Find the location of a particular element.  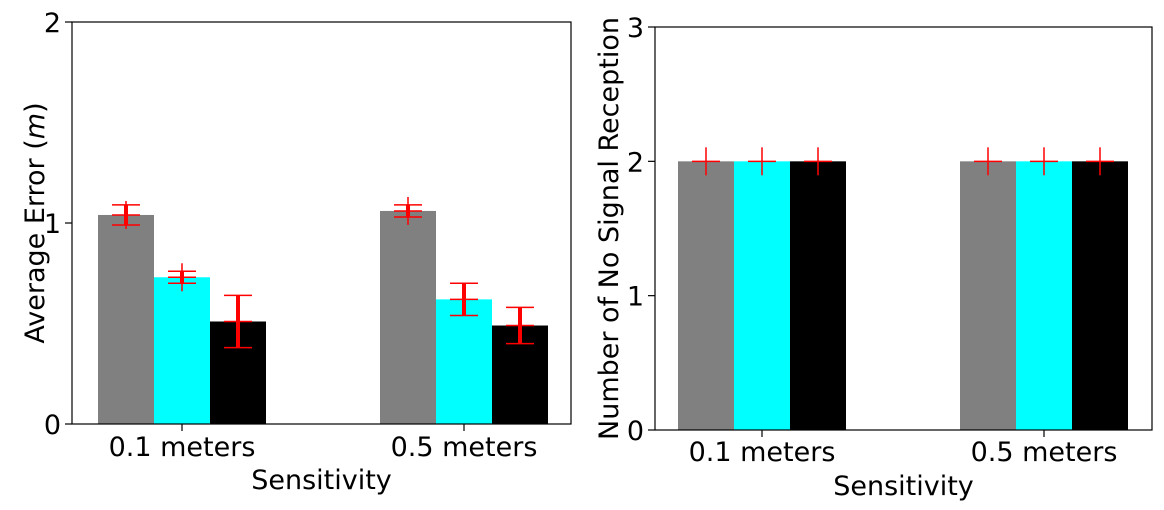

y-axis-label-prefix: Average Error ( is located at coordinates (35, 241).